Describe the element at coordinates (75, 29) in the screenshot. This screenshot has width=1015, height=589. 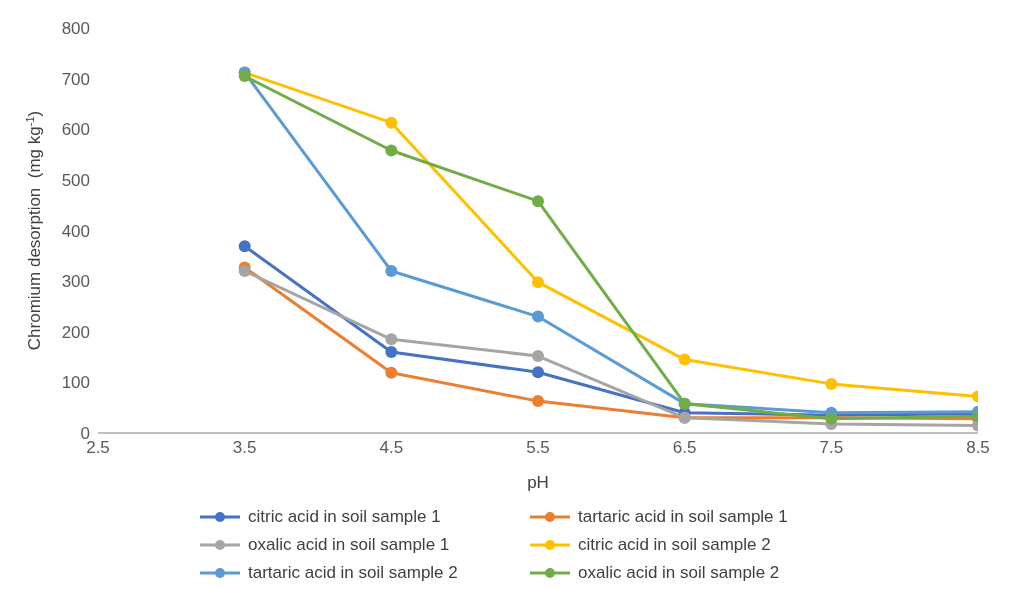
I see `y-tick-label: 800` at that location.